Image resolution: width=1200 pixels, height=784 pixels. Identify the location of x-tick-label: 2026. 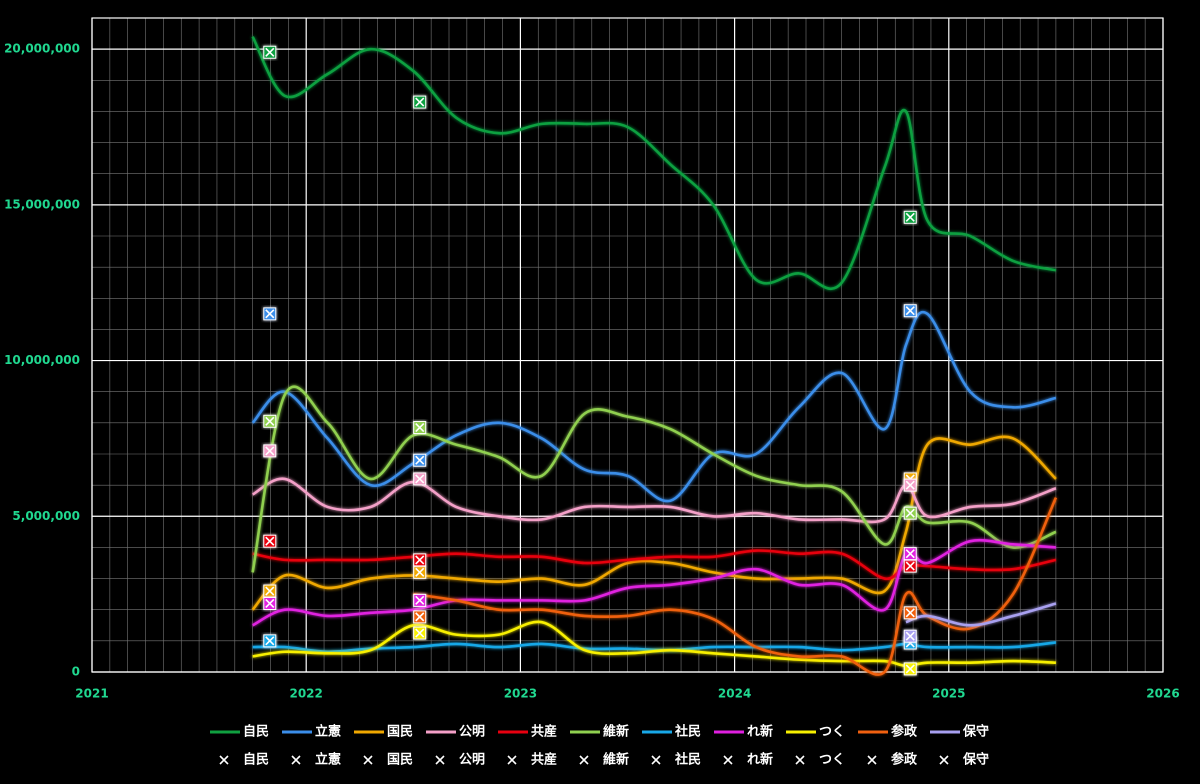
(1162, 694).